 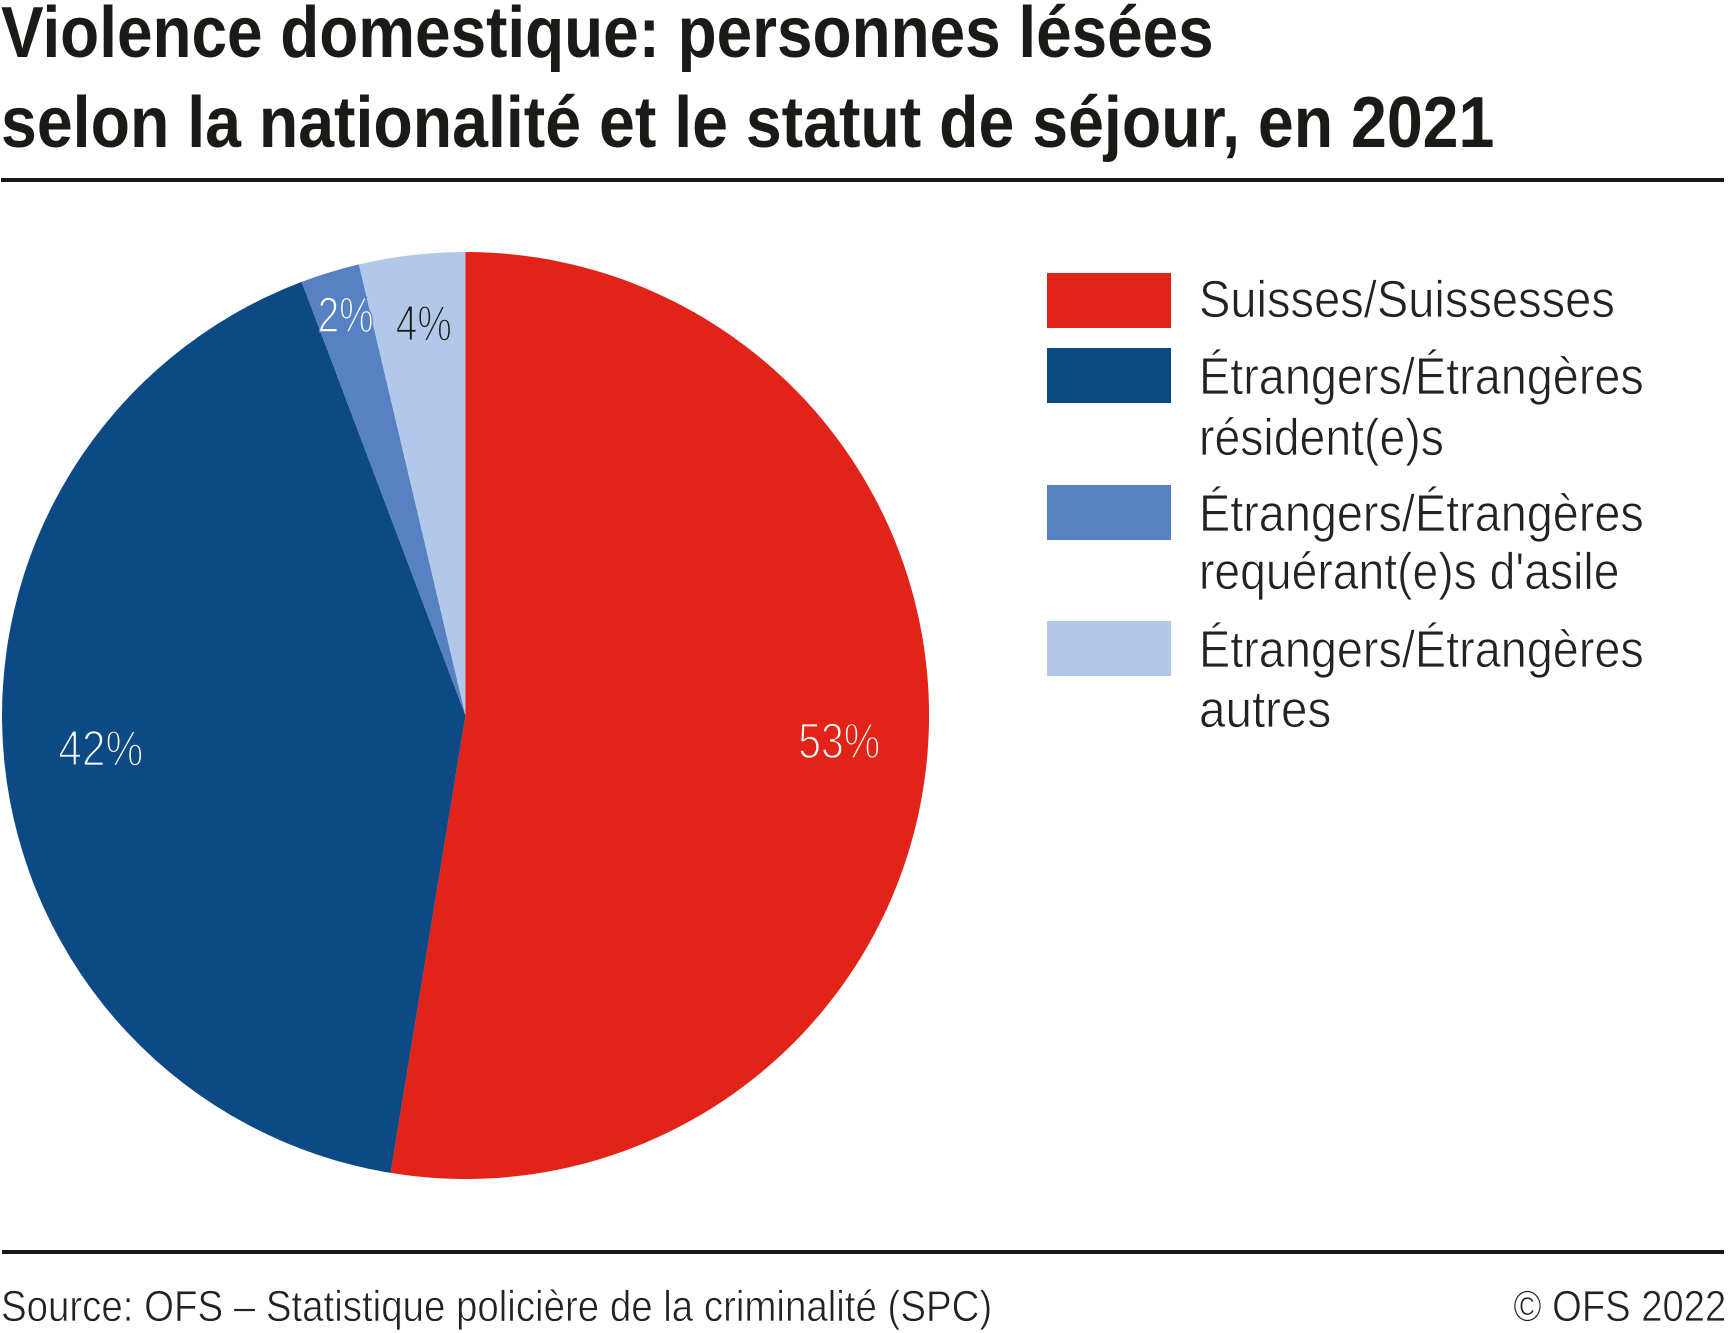 What do you see at coordinates (100, 747) in the screenshot?
I see `svg-text: 42%` at bounding box center [100, 747].